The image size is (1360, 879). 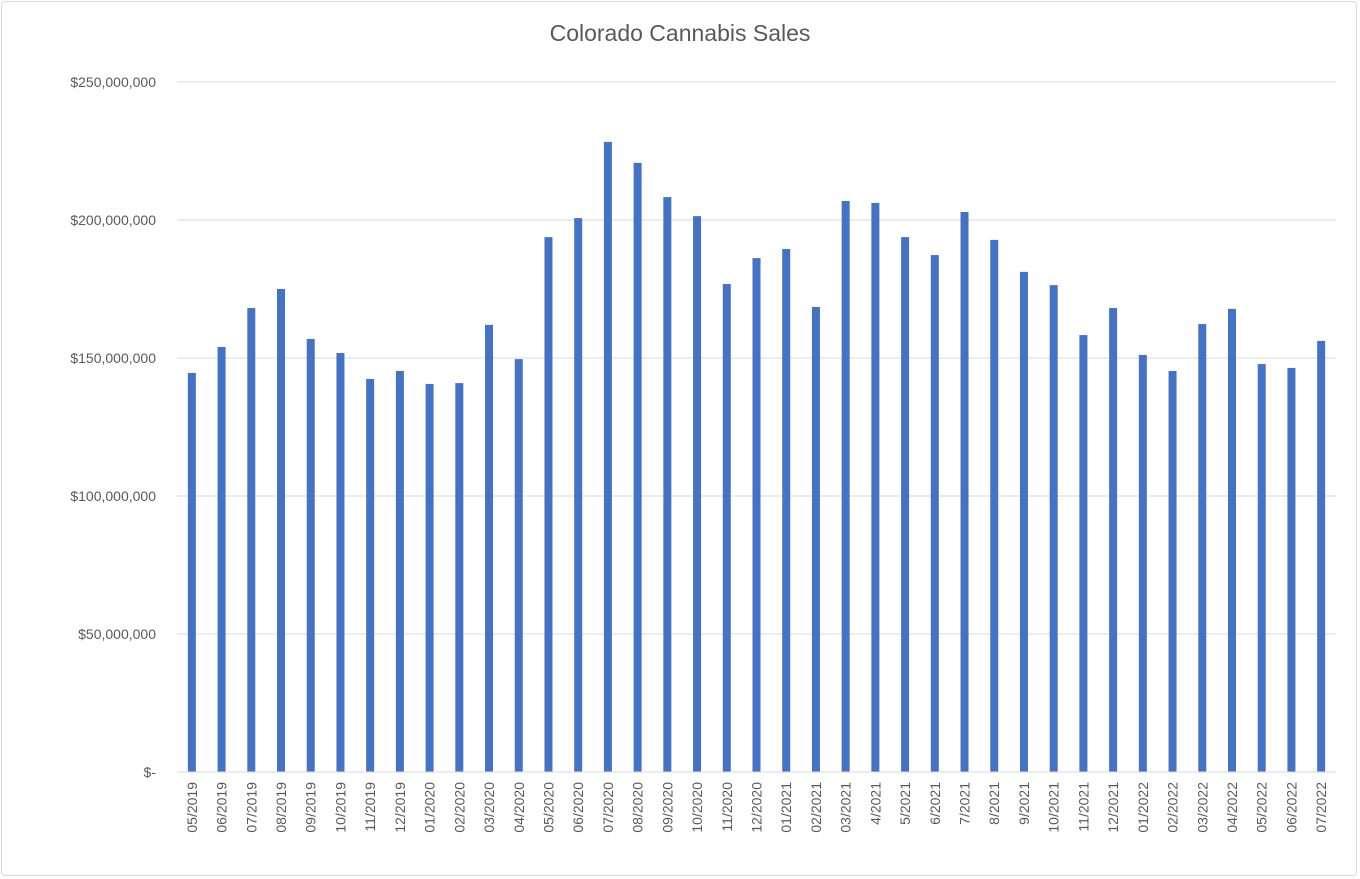 I want to click on x-tick-label: 07/2022, so click(x=1321, y=807).